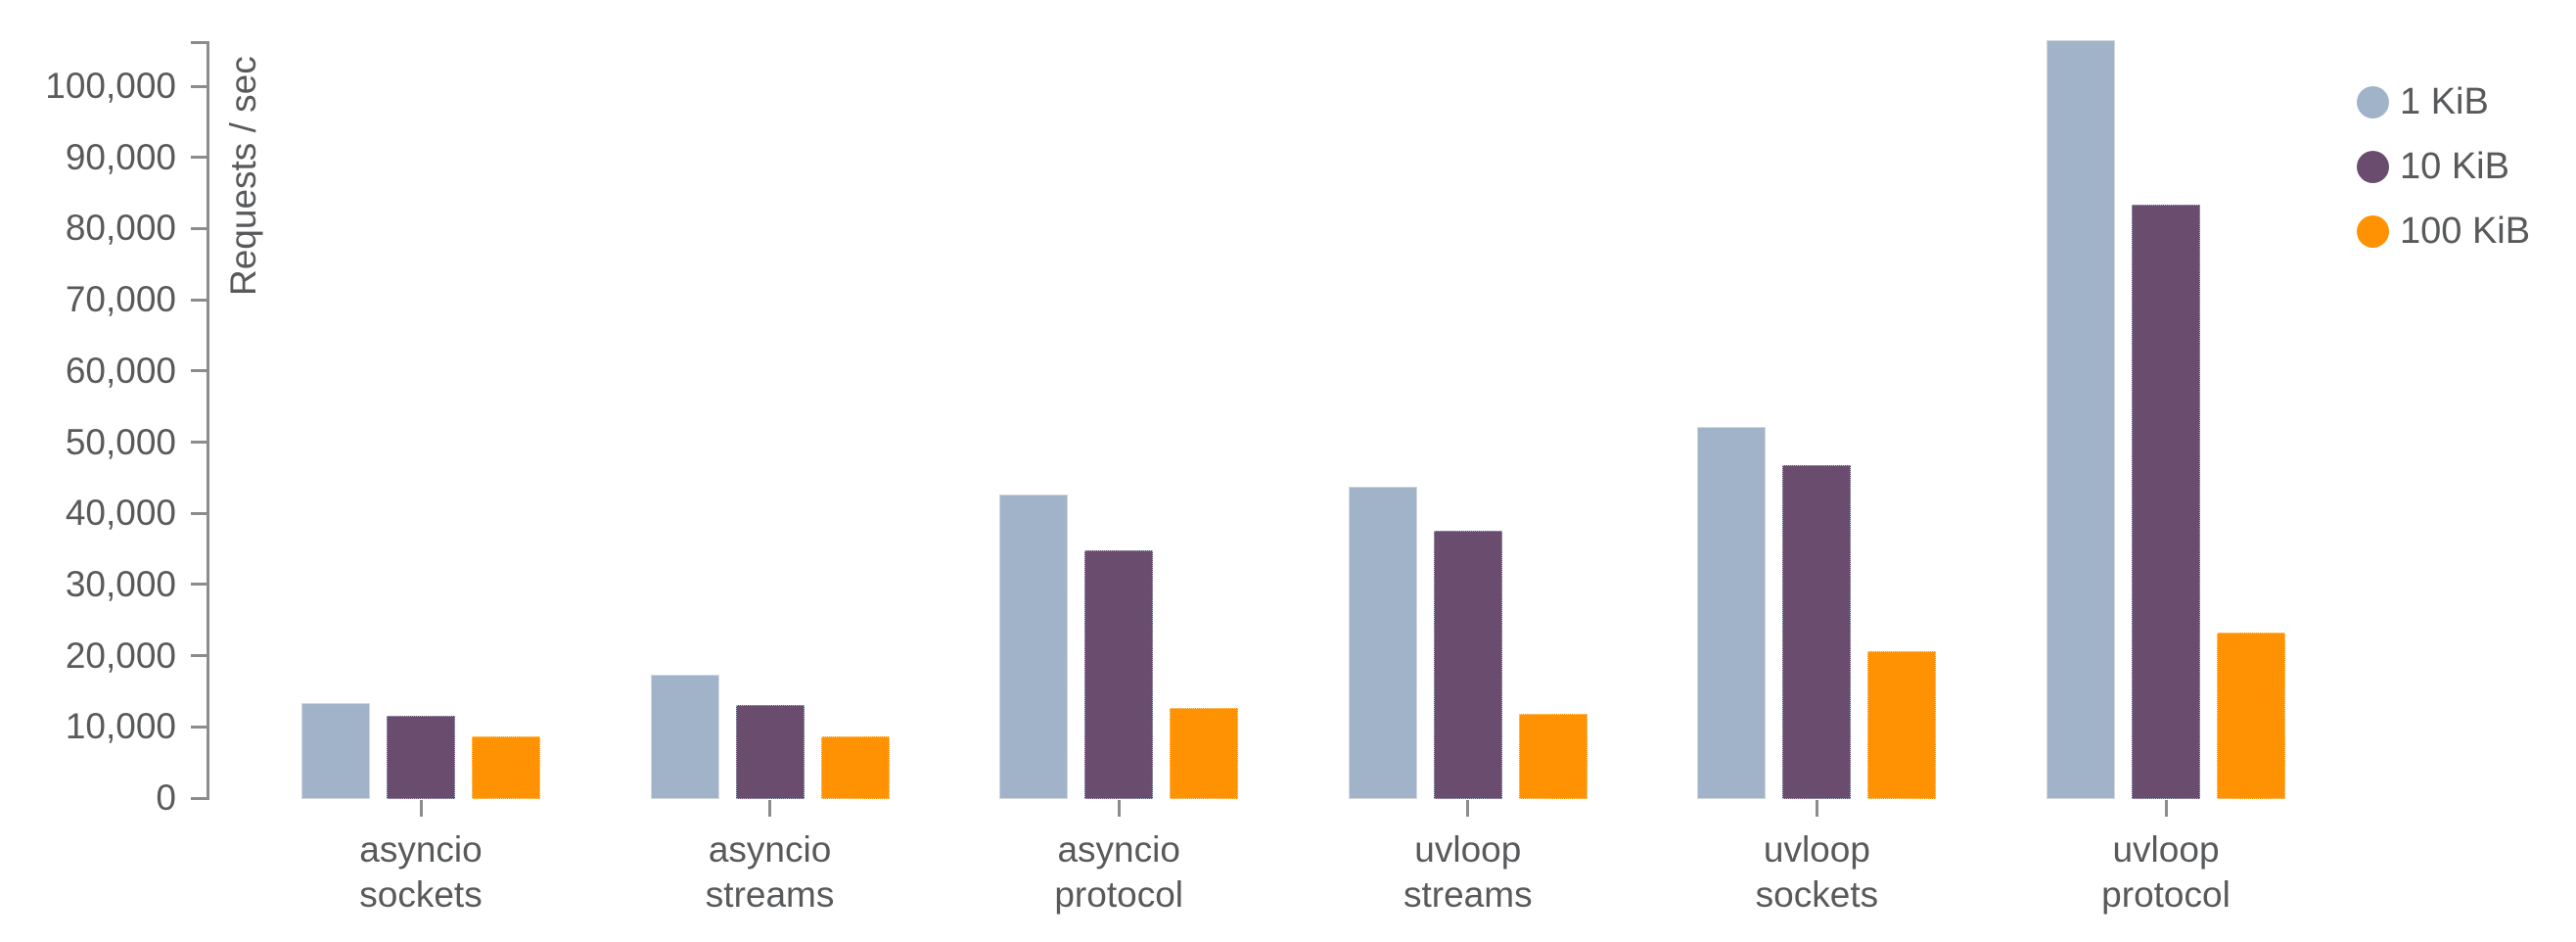  I want to click on x-tick-label-asyncio-streams: asyncio streams, so click(770, 872).